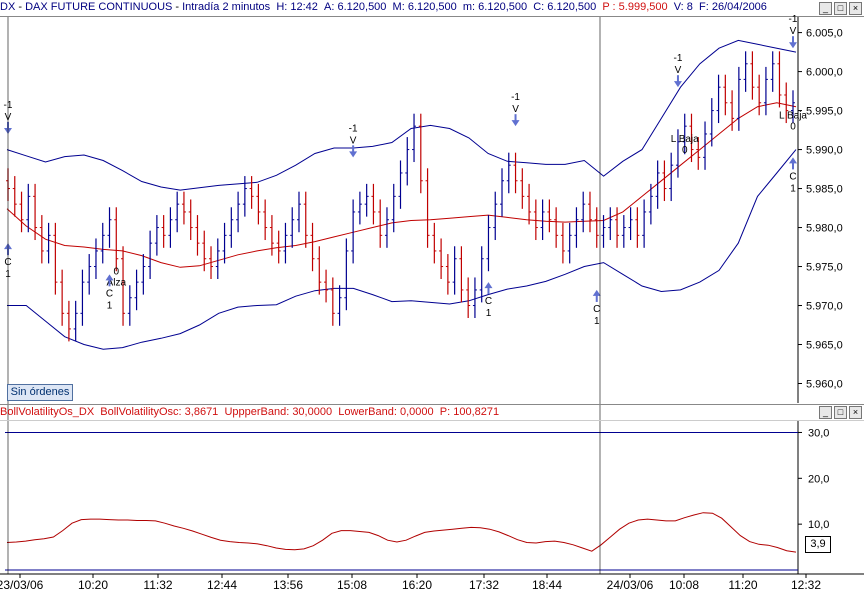  I want to click on price-tick-label: 5.990,0, so click(824, 151).